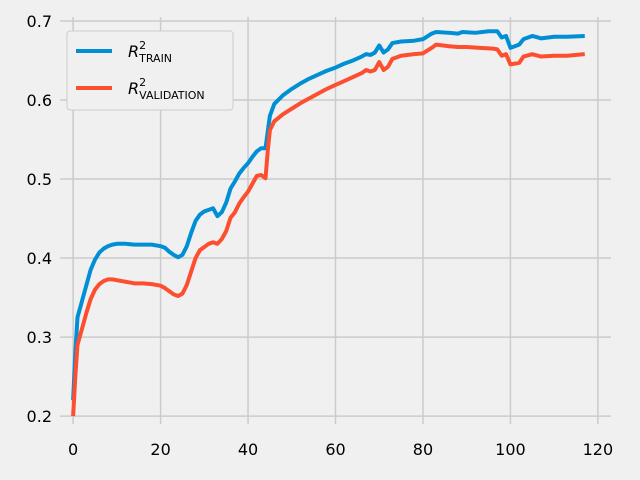  Describe the element at coordinates (39, 179) in the screenshot. I see `y-tick-label: 0.5` at that location.